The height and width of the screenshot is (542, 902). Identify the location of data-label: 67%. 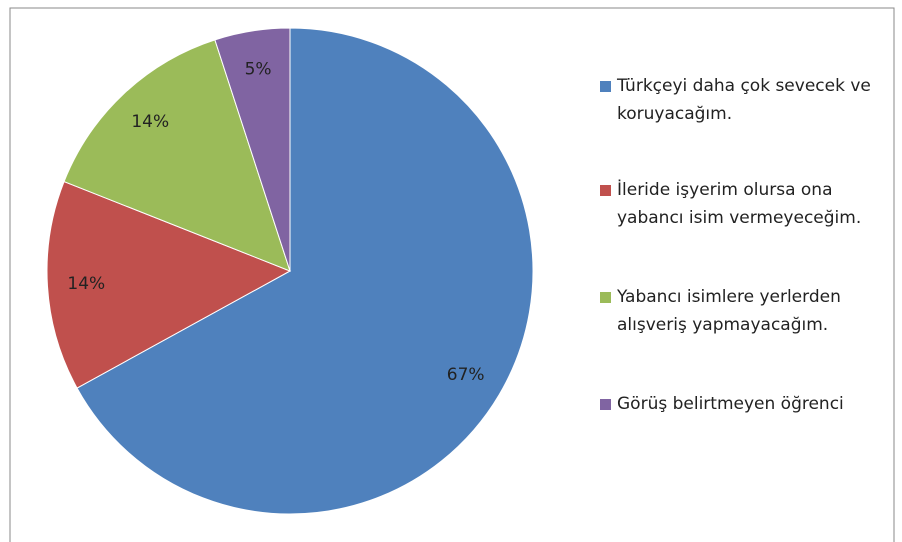
(466, 375).